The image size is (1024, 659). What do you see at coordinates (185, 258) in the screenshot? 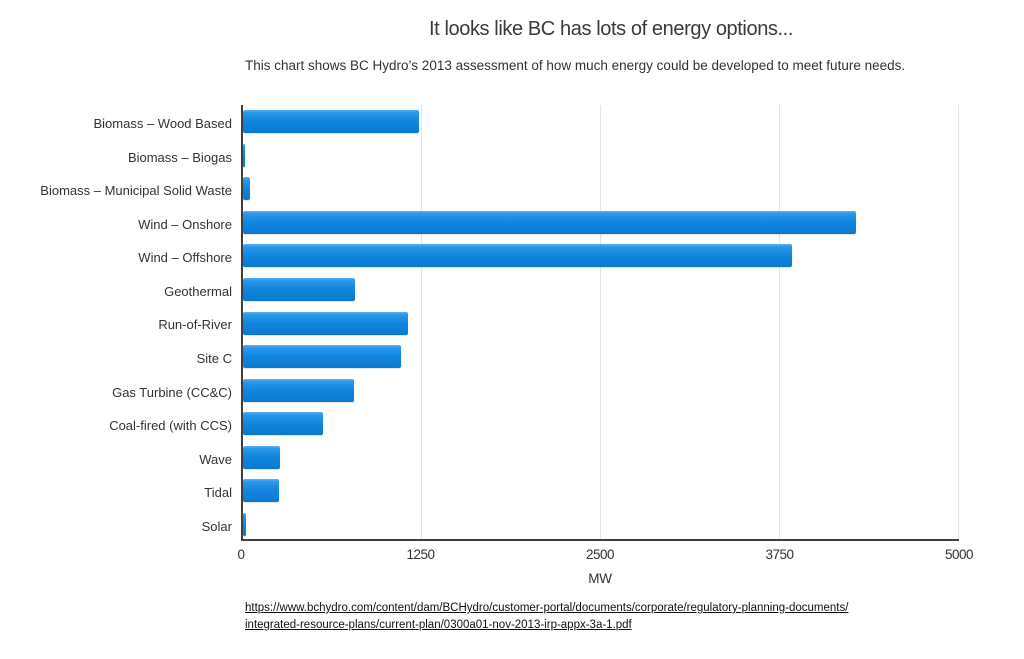
I see `category-label: Wind – Offshore` at bounding box center [185, 258].